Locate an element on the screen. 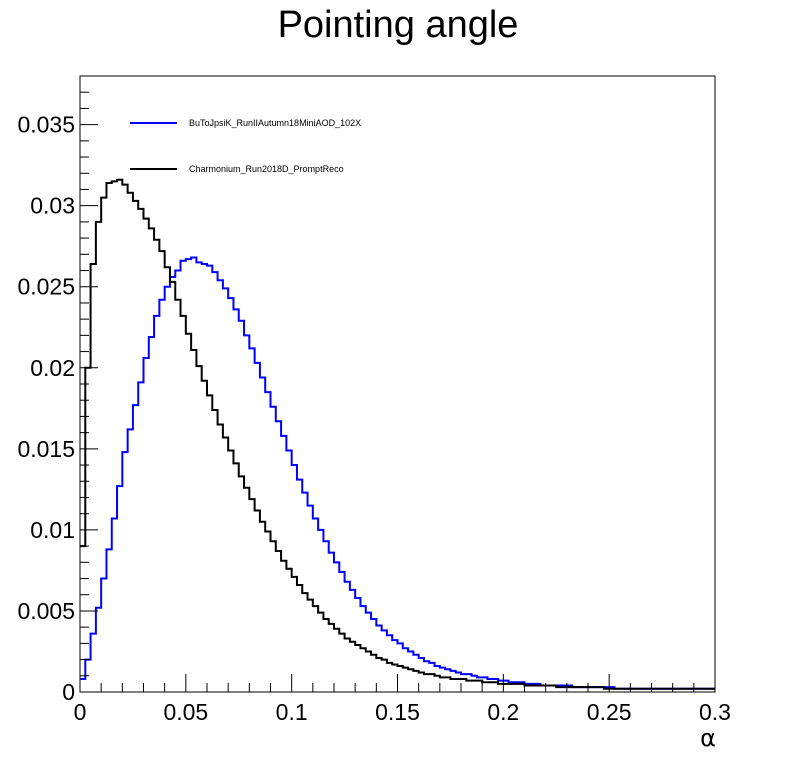 Image resolution: width=796 pixels, height=772 pixels. x-axis: 0 0.05 0.1 0.15 0.2 0.25 0.3 is located at coordinates (402, 699).